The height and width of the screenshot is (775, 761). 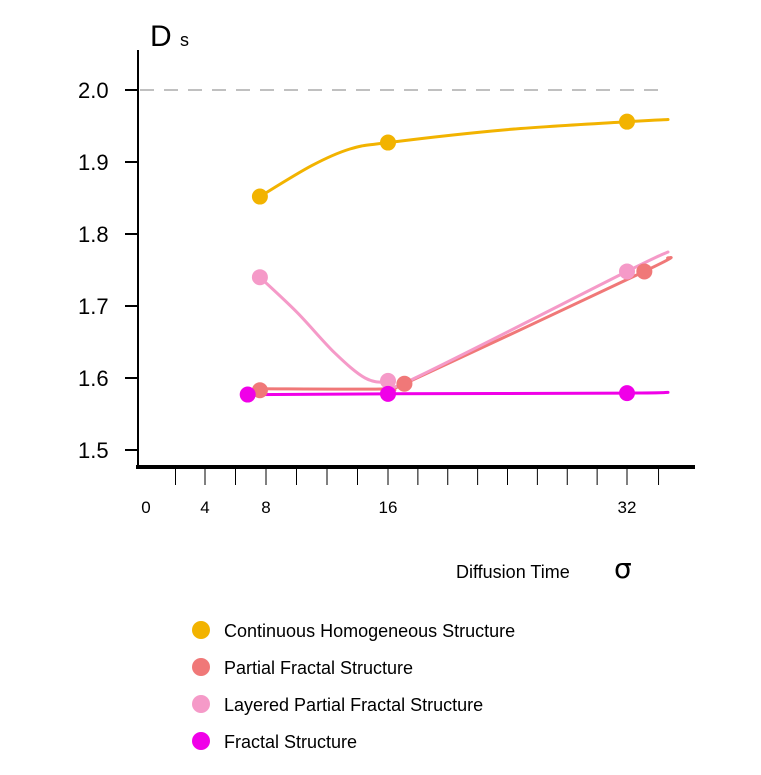 What do you see at coordinates (93, 306) in the screenshot?
I see `y-tick-label: 1.7` at bounding box center [93, 306].